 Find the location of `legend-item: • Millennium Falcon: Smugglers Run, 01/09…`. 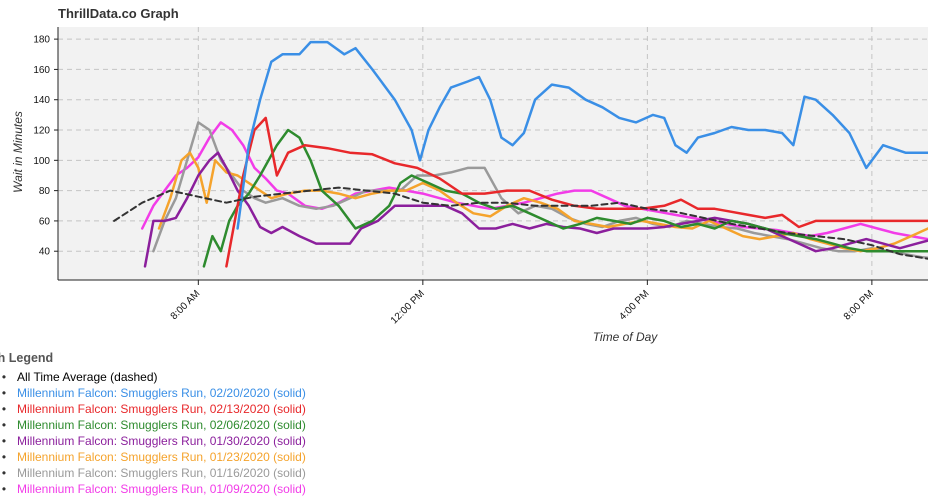

legend-item: • Millennium Falcon: Smugglers Run, 01/09… is located at coordinates (153, 489).